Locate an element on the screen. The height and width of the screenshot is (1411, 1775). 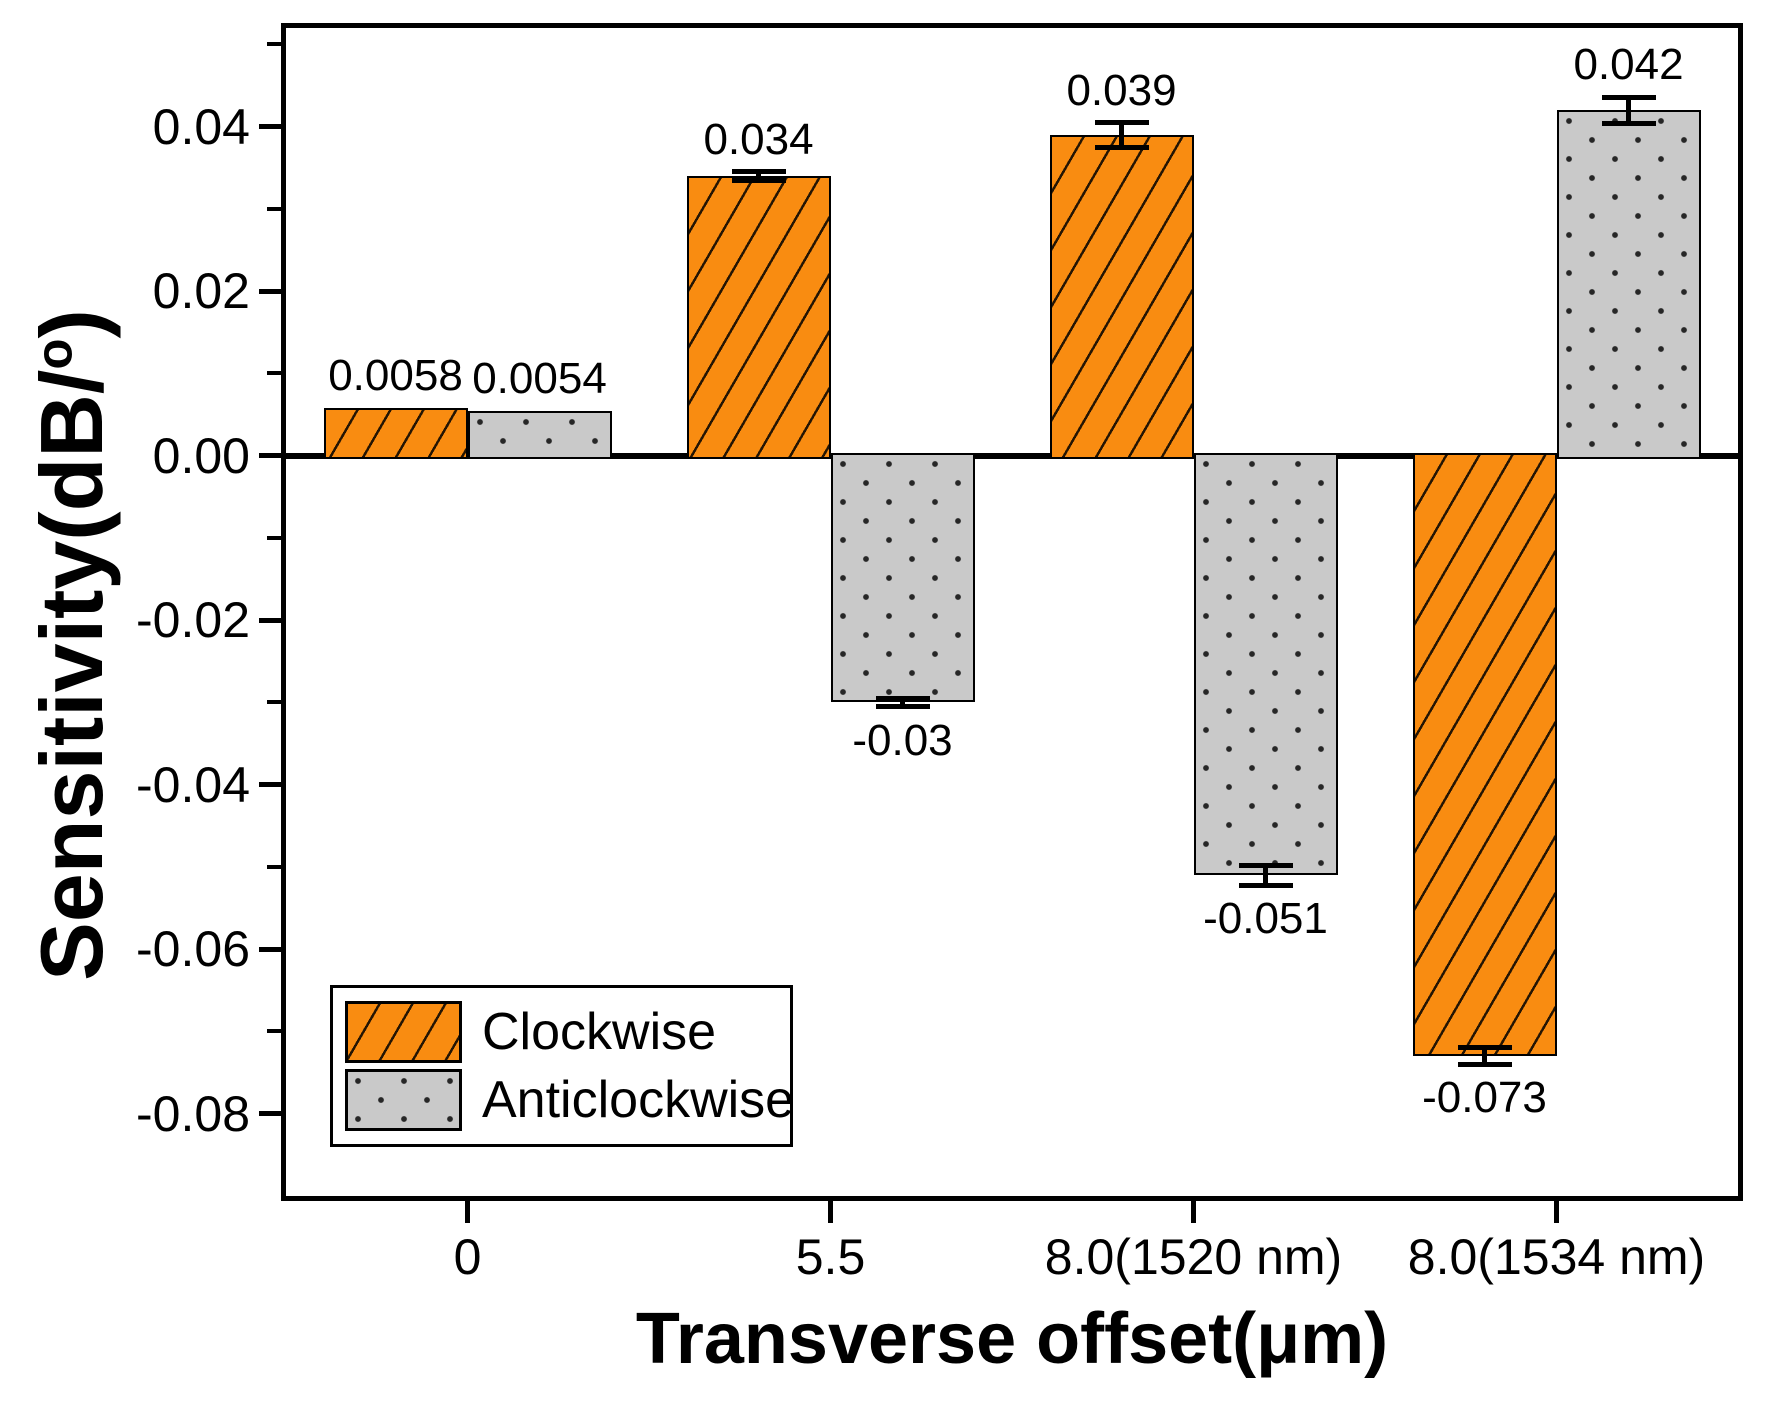
y-axis-title: Sensitivity(dB/o) is located at coordinates (72, 645).